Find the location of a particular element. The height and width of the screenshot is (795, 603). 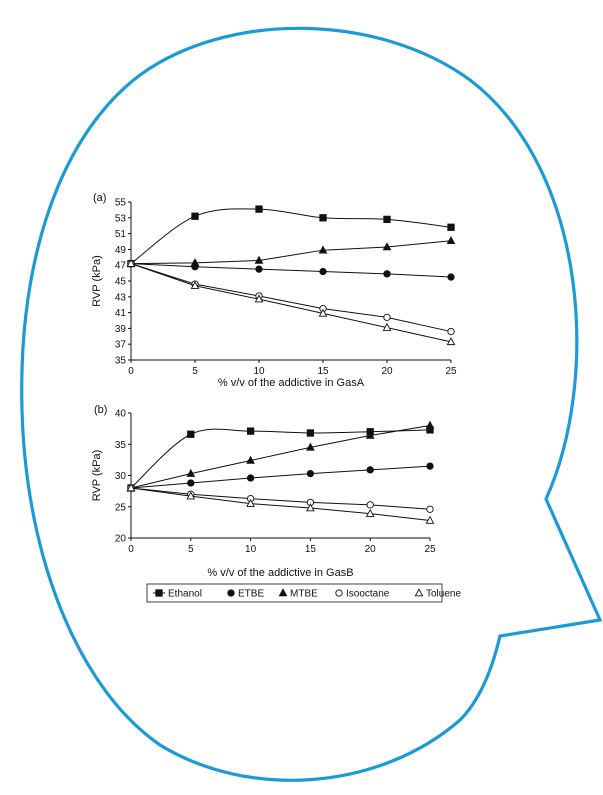

series-etbe is located at coordinates (280, 477).